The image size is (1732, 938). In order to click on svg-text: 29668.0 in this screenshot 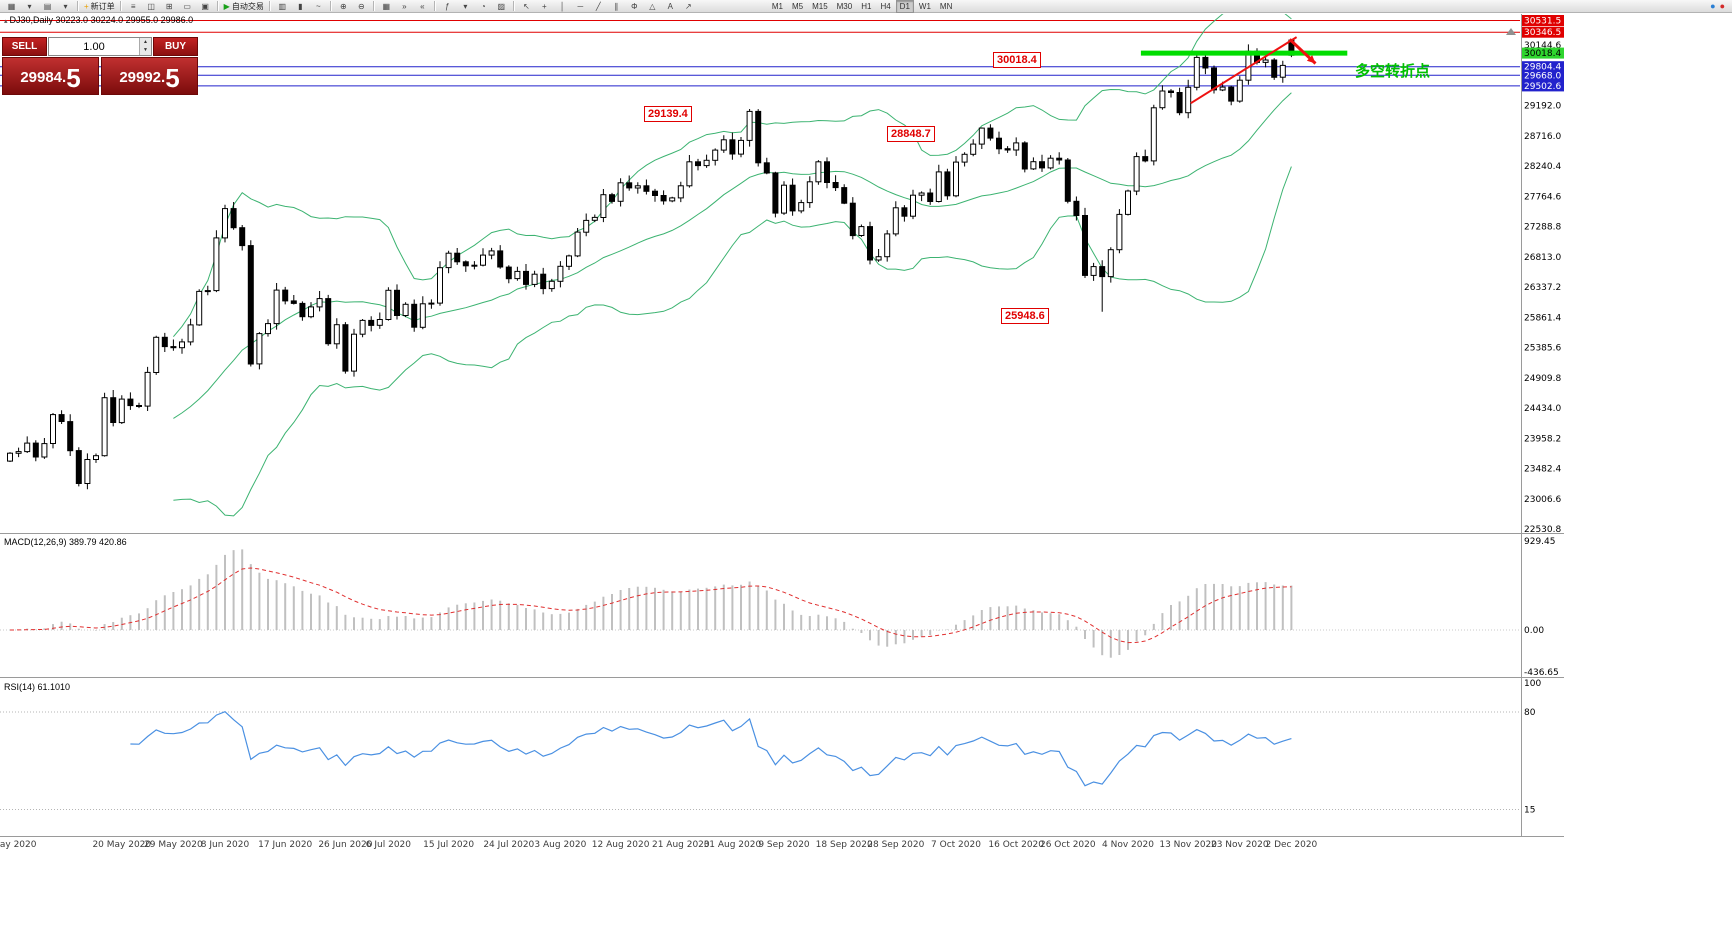, I will do `click(1542, 76)`.